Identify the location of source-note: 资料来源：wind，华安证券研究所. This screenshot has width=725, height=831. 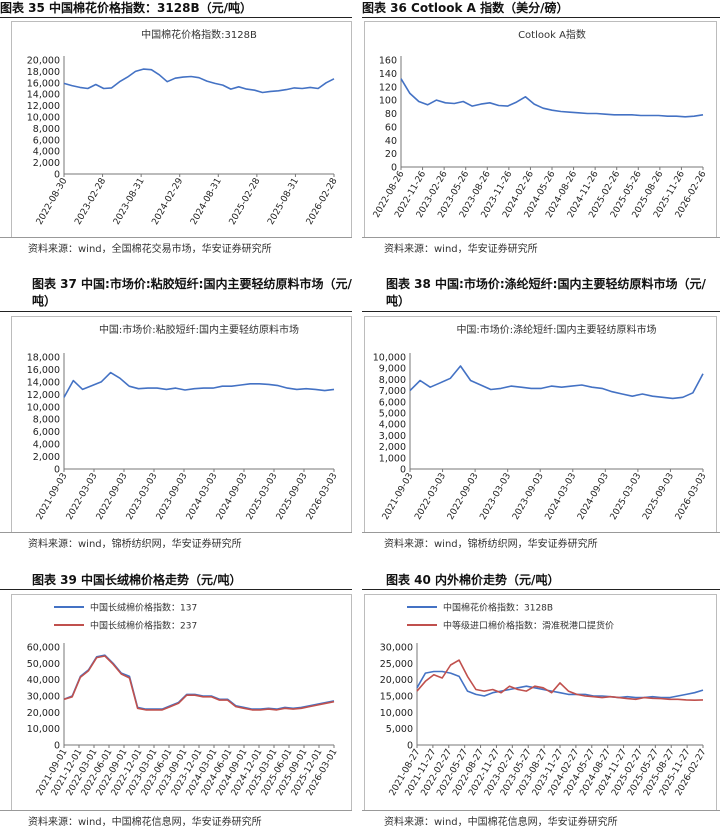
(461, 249).